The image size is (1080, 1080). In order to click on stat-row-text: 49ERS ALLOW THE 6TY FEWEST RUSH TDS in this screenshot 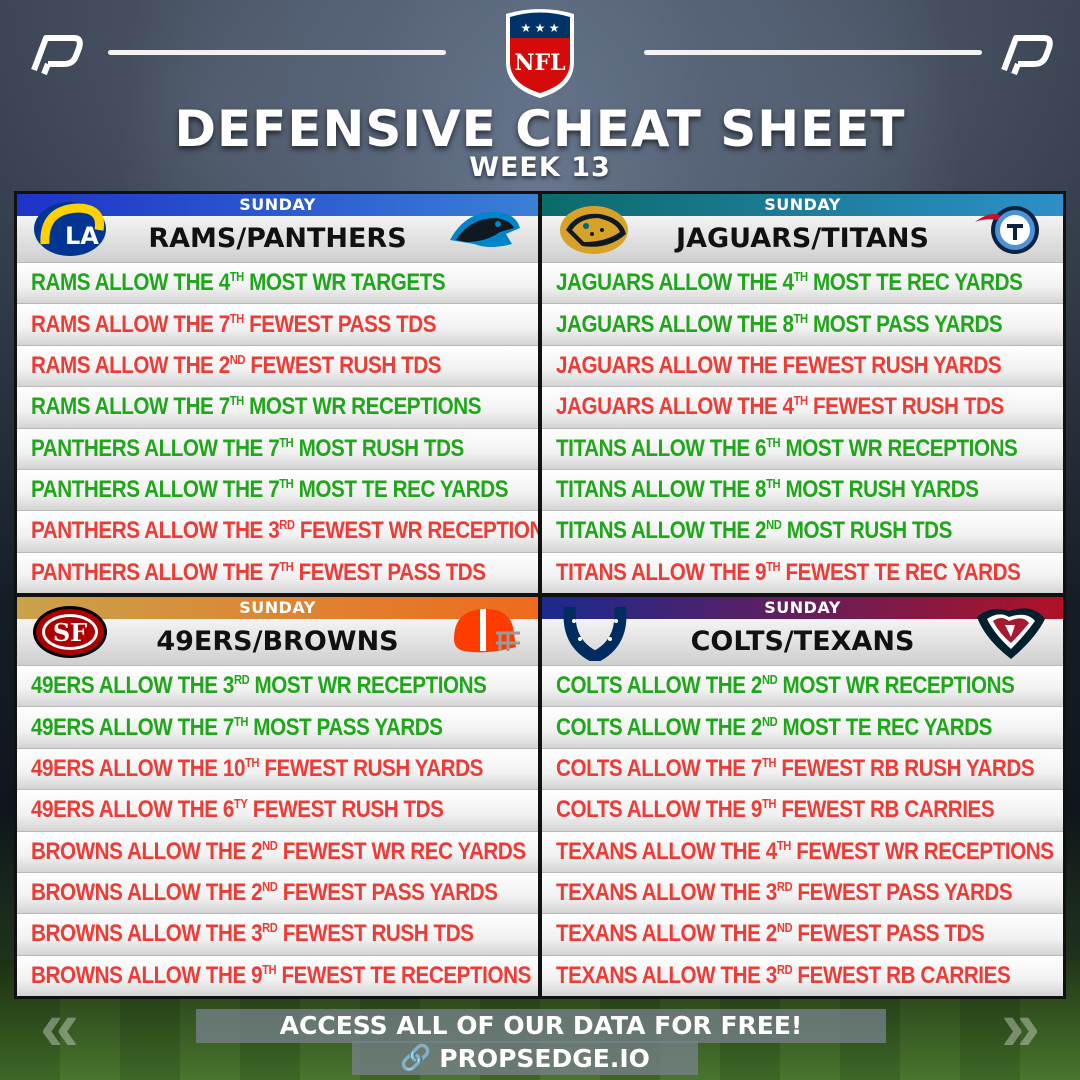, I will do `click(237, 810)`.